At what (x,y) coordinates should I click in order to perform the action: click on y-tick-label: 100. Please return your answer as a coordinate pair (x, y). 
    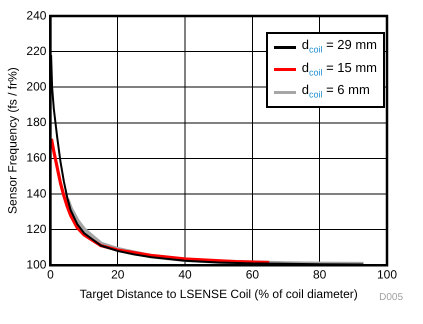
    Looking at the image, I should click on (36, 265).